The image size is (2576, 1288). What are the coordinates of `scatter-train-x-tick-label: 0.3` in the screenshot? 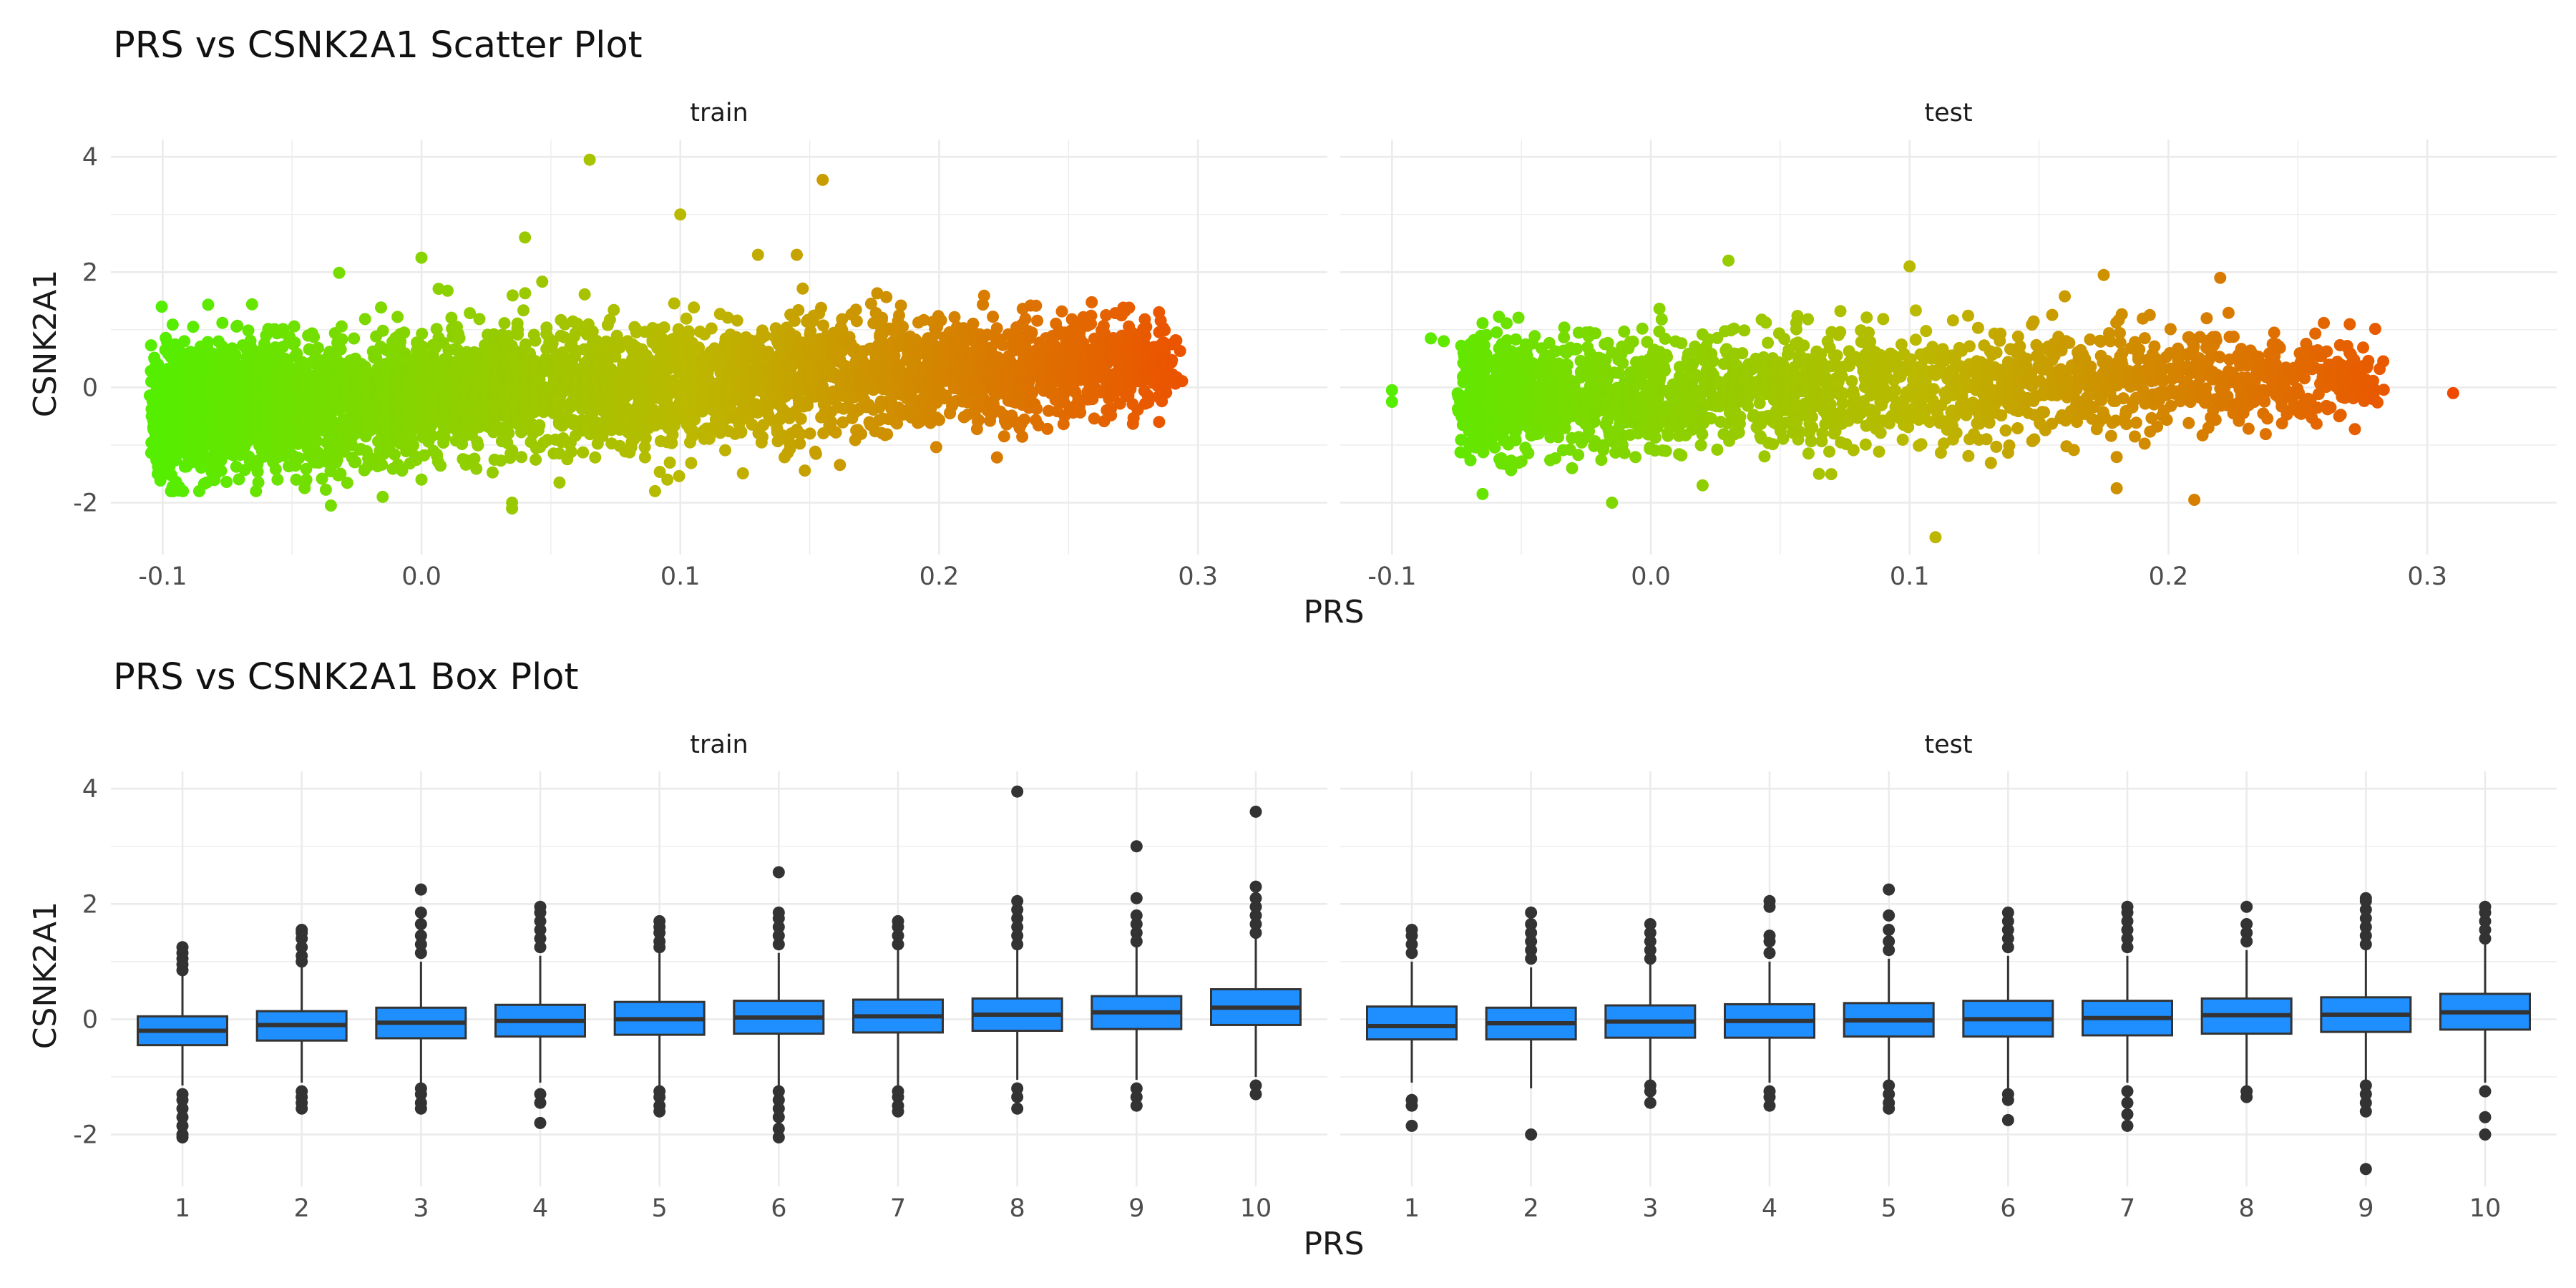 It's located at (1198, 576).